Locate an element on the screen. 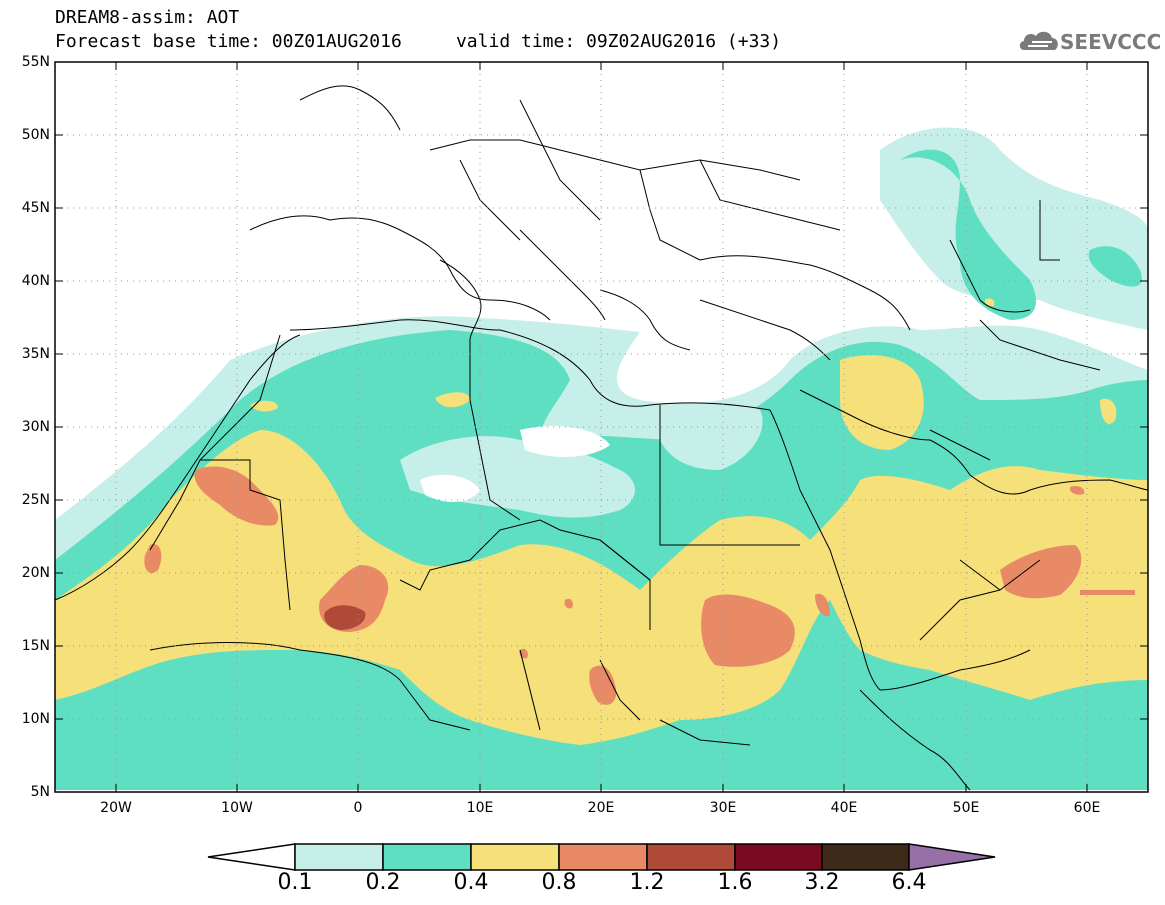  colorbar-label: 1.6 is located at coordinates (735, 882).